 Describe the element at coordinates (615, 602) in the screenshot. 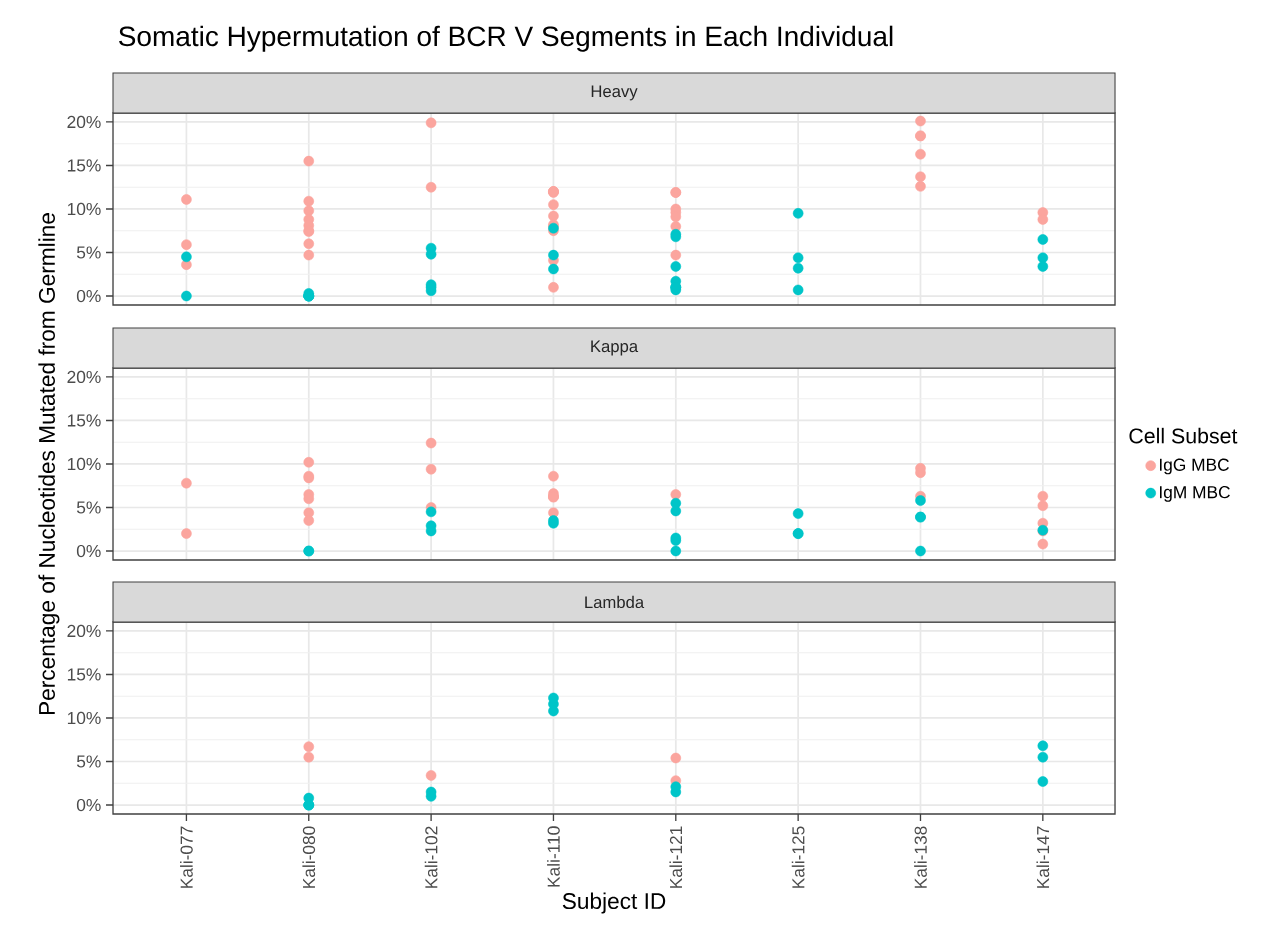

I see `chart-subtitle: Lambda` at that location.